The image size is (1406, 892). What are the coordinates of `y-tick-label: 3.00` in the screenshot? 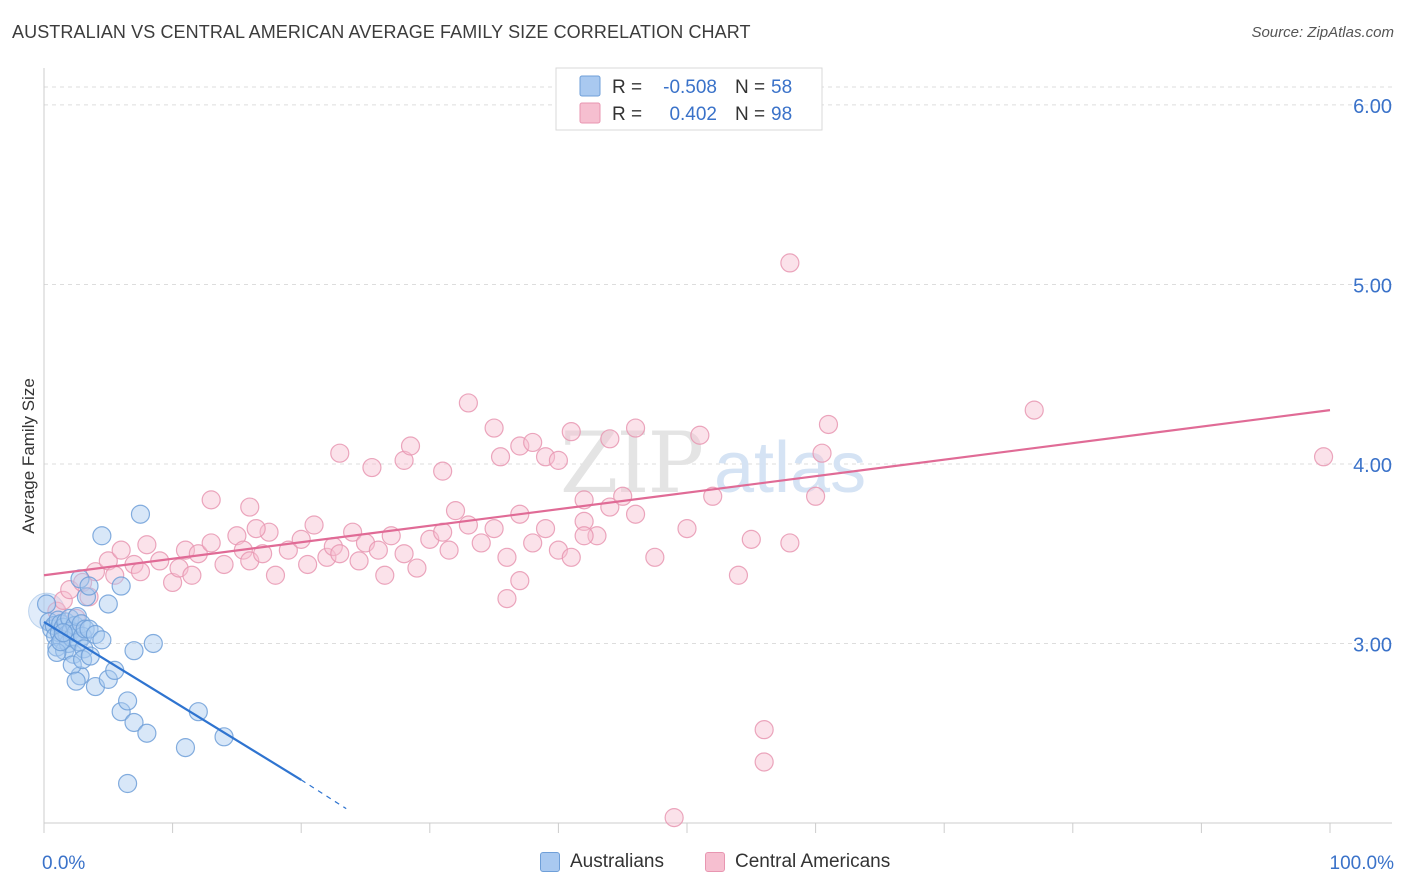 It's located at (1372, 645).